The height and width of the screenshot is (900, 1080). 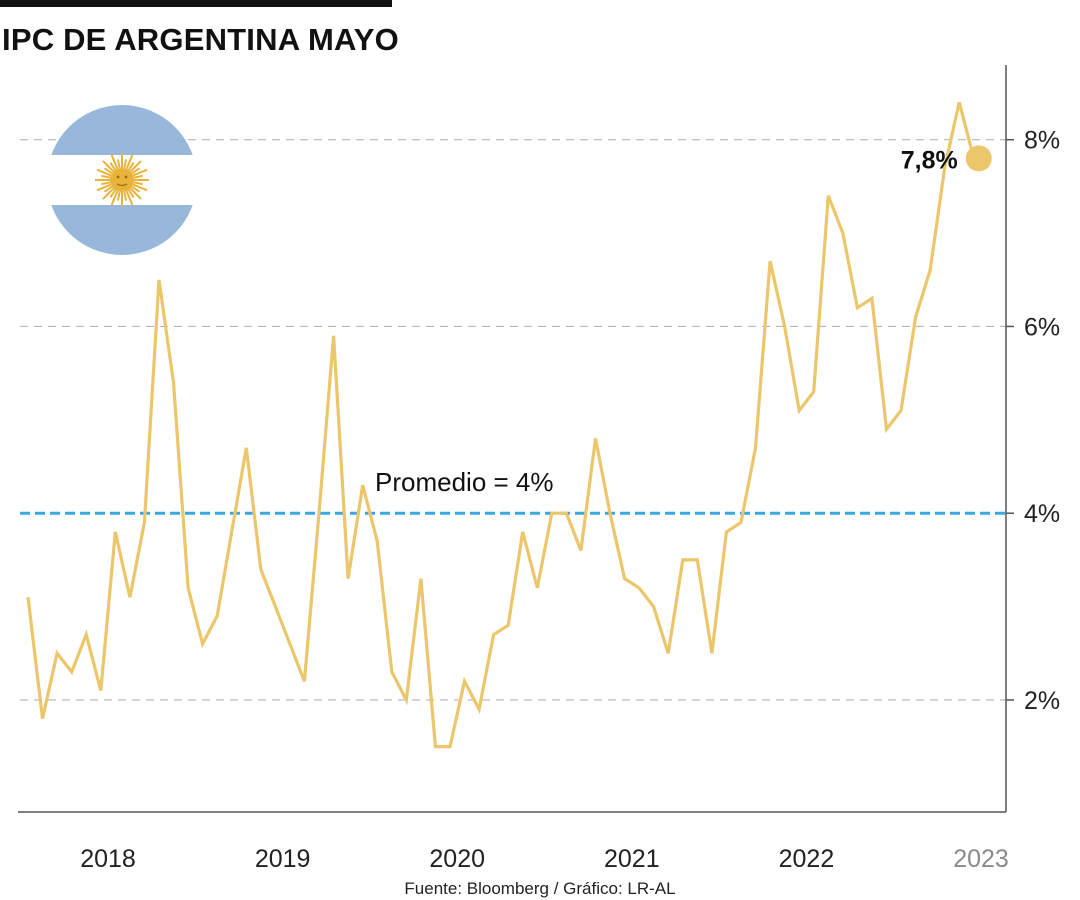 I want to click on flag-top-stripe, so click(x=122, y=130).